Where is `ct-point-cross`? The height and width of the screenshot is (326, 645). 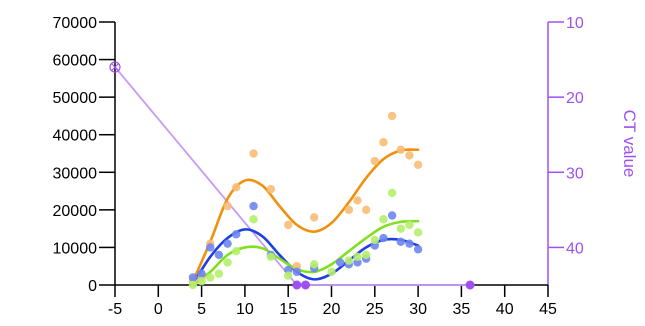
ct-point-cross is located at coordinates (115, 67).